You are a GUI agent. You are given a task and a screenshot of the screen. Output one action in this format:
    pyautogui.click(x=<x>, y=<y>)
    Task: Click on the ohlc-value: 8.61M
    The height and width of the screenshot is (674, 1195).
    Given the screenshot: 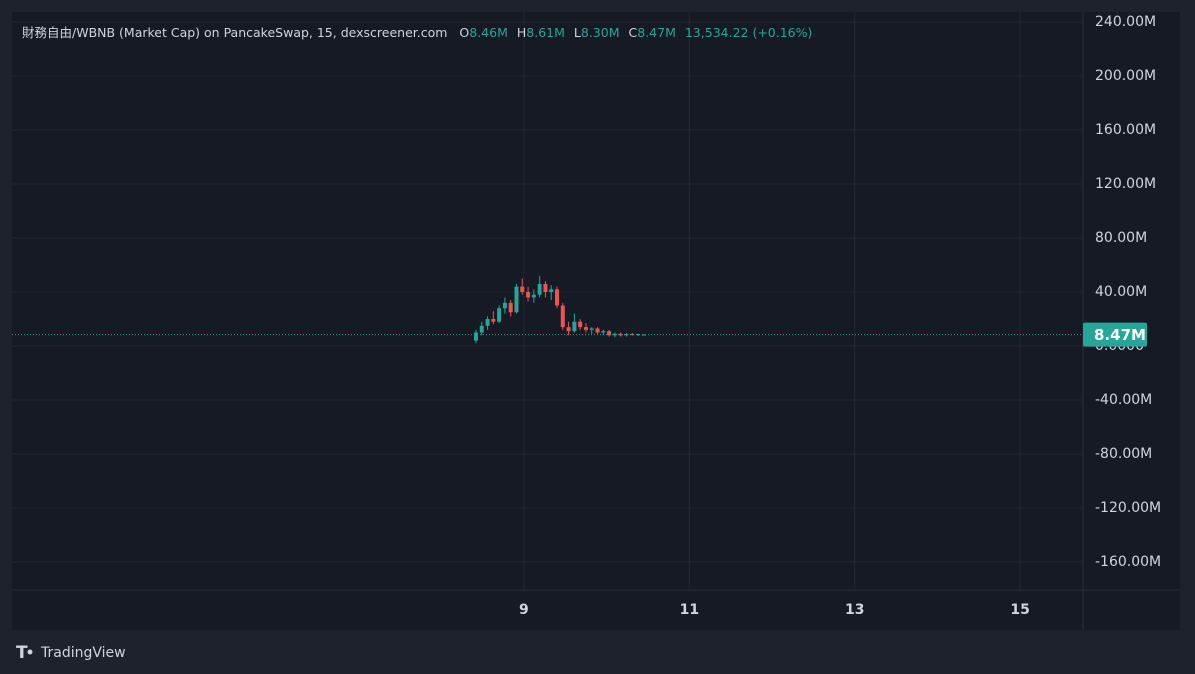 What is the action you would take?
    pyautogui.click(x=545, y=32)
    